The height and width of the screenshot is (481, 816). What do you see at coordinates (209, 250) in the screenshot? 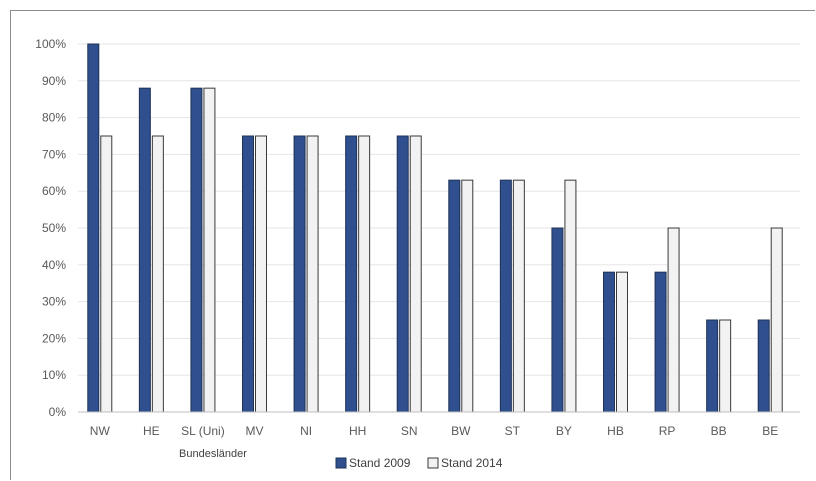
I see `bar-stand-2014-sl-uni-` at bounding box center [209, 250].